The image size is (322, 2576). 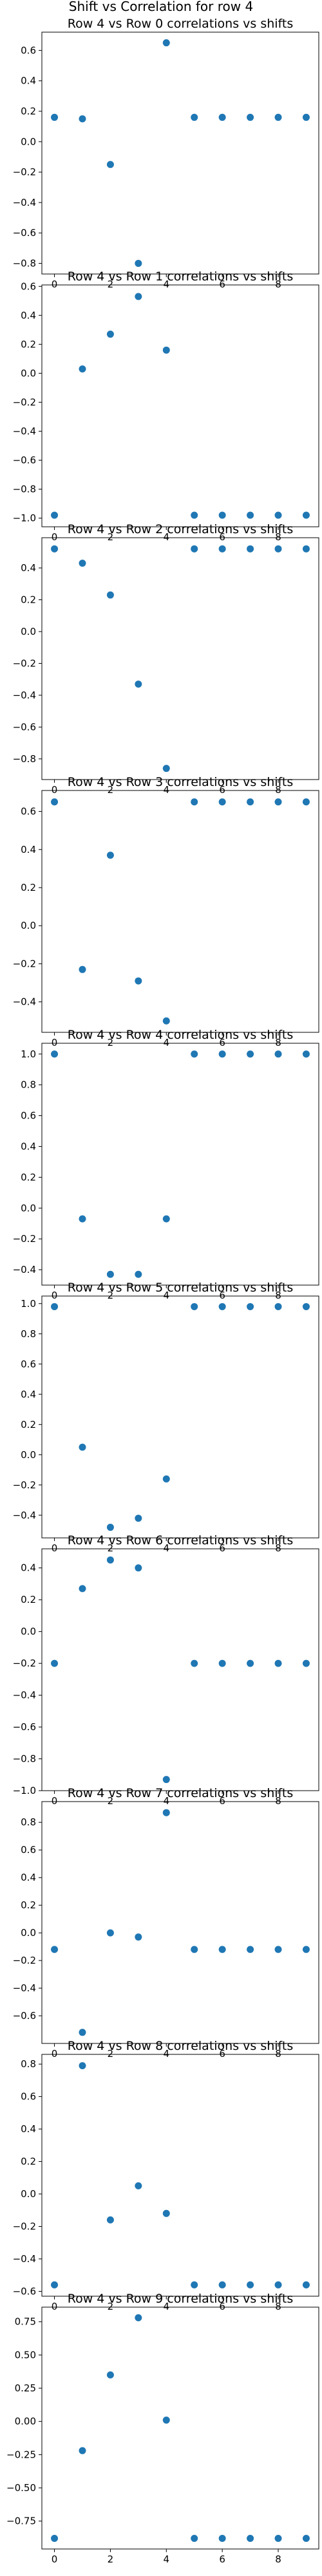 I want to click on panel-title: Row 4 vs Row 0 correlations vs shifts, so click(x=181, y=24).